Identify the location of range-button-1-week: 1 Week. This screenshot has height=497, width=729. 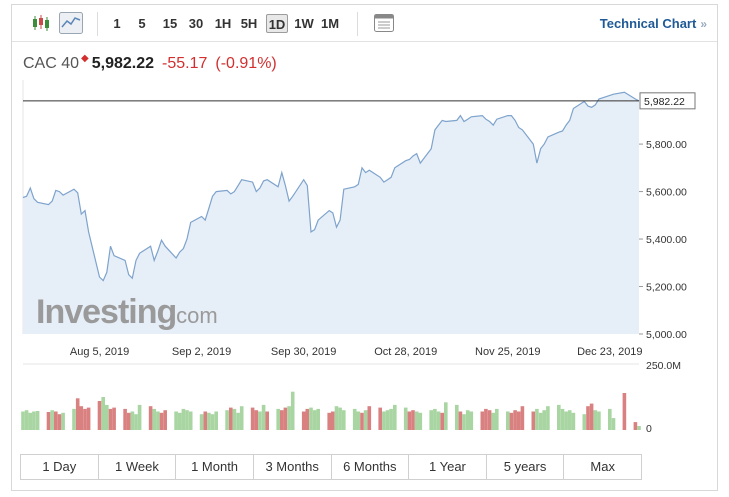
(138, 467).